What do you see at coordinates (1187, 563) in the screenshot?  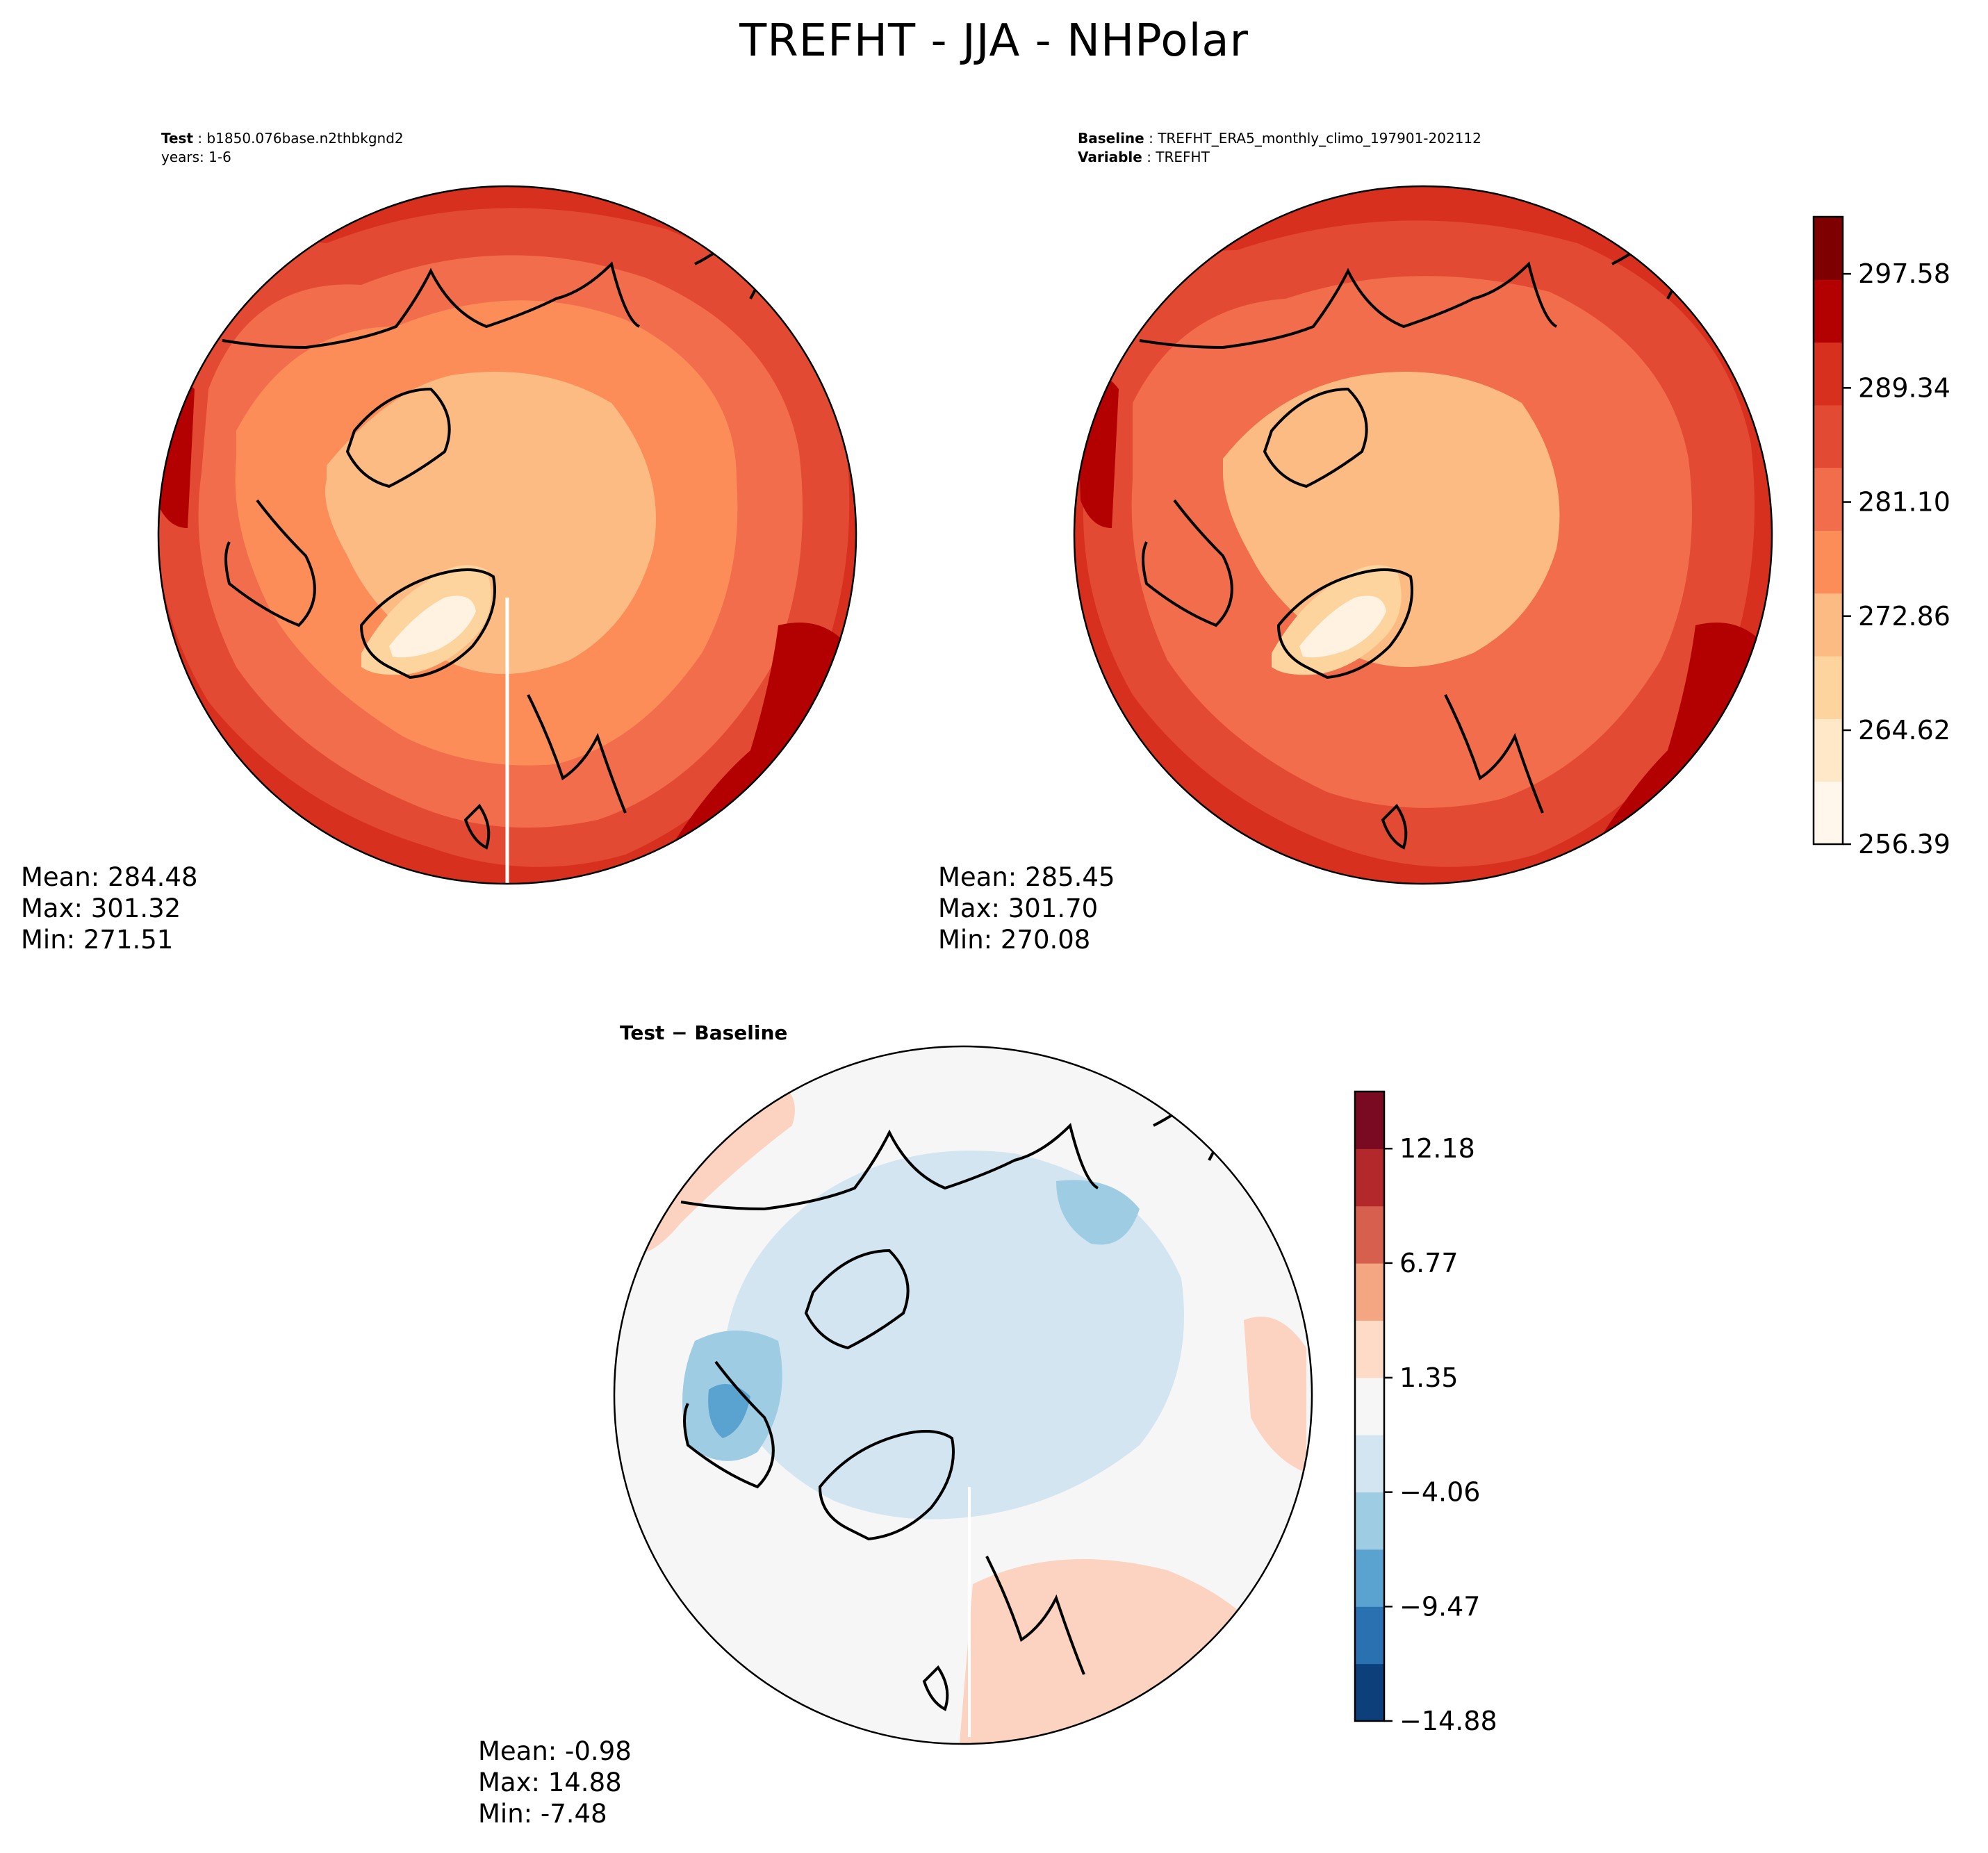 I see `baseline-coast-alaska` at bounding box center [1187, 563].